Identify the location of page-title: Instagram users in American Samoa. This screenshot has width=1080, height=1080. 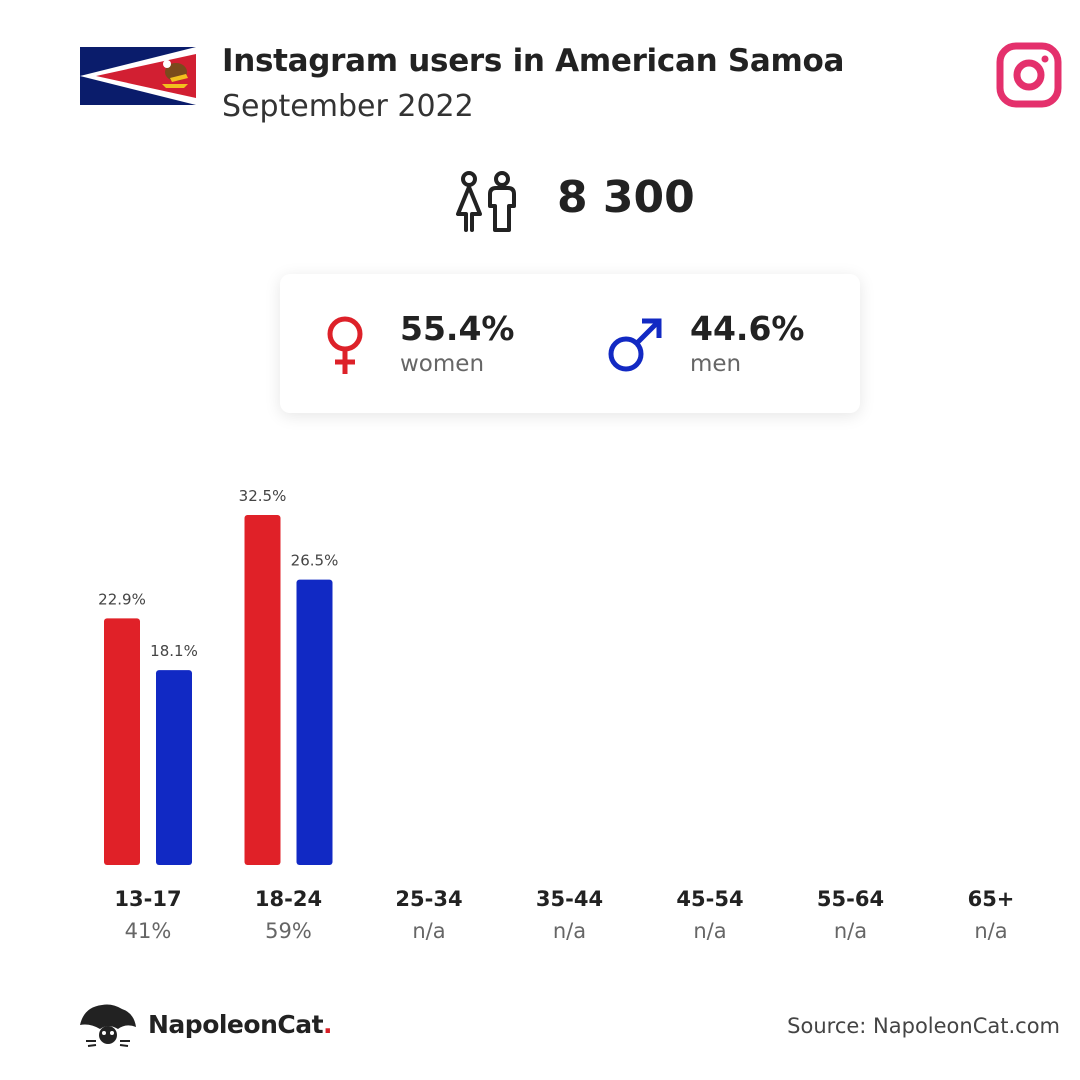
(533, 61).